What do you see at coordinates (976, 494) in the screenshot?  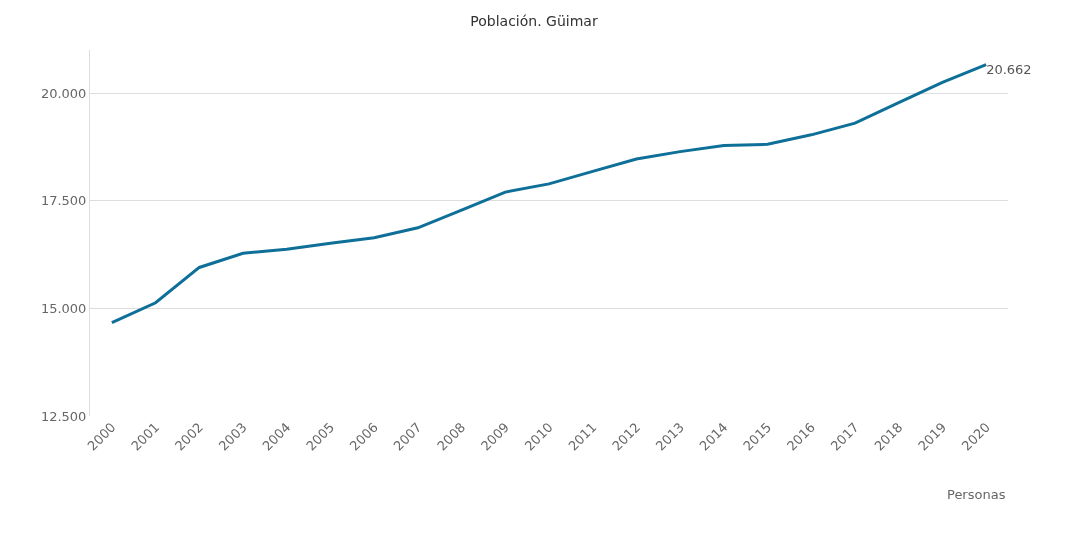 I see `text: Personas` at bounding box center [976, 494].